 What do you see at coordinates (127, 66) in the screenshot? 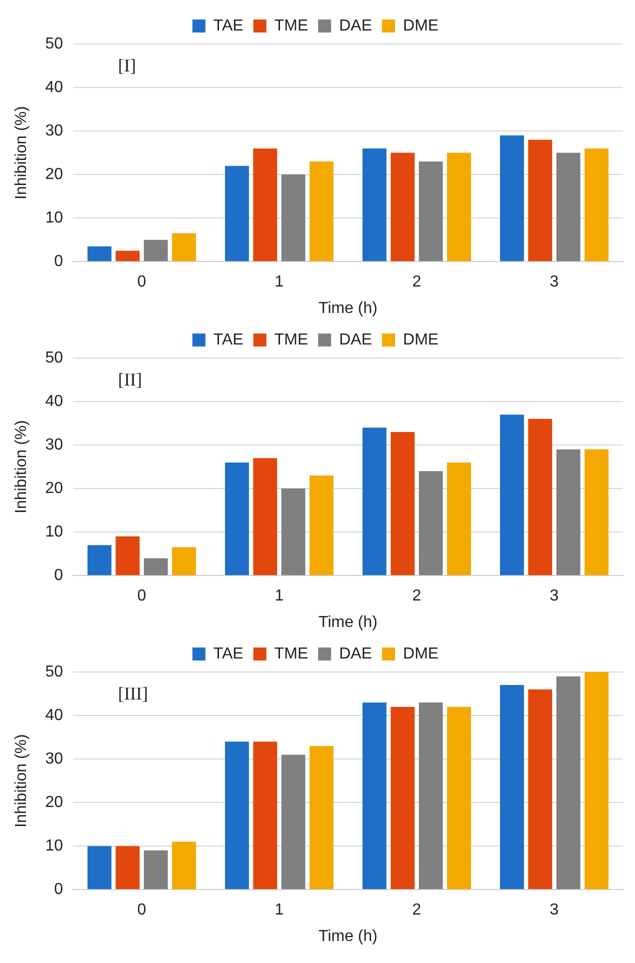
I see `annotation: [I]` at bounding box center [127, 66].